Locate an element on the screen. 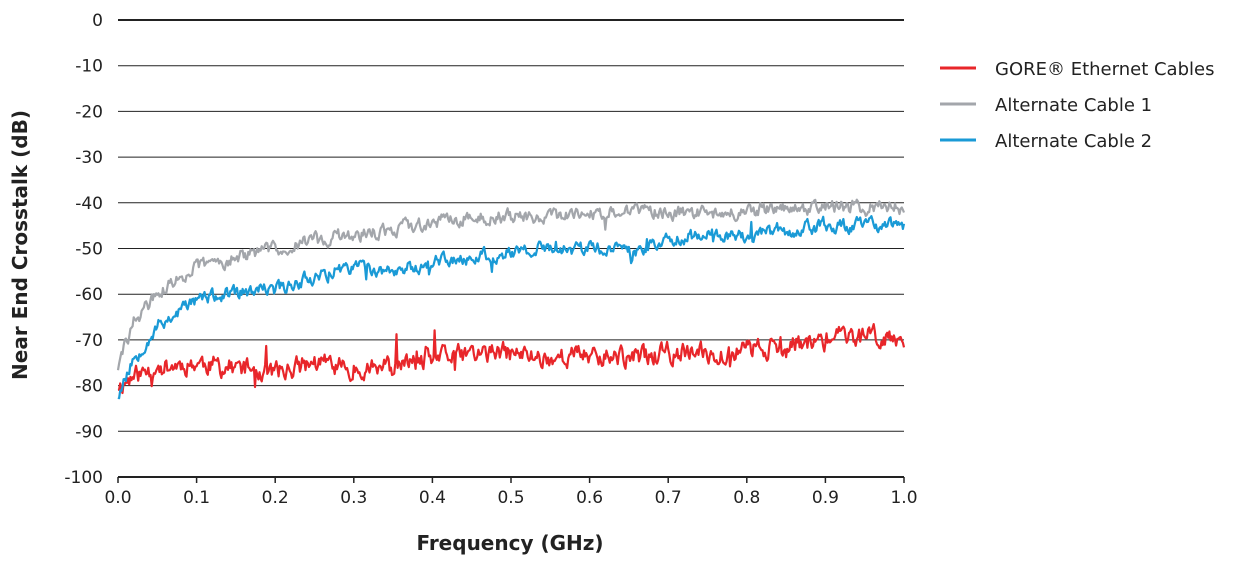 The width and height of the screenshot is (1254, 566). y-tick-label: -40 is located at coordinates (89, 204).